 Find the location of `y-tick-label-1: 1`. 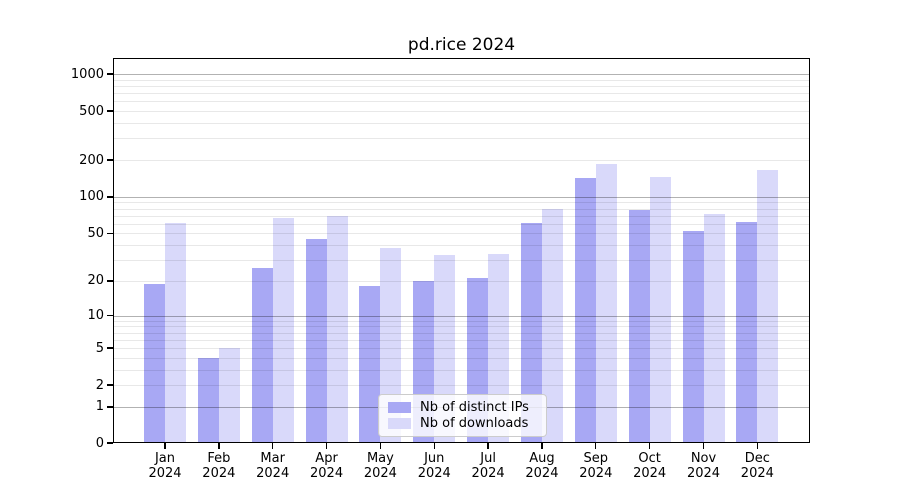

y-tick-label-1: 1 is located at coordinates (99, 407).